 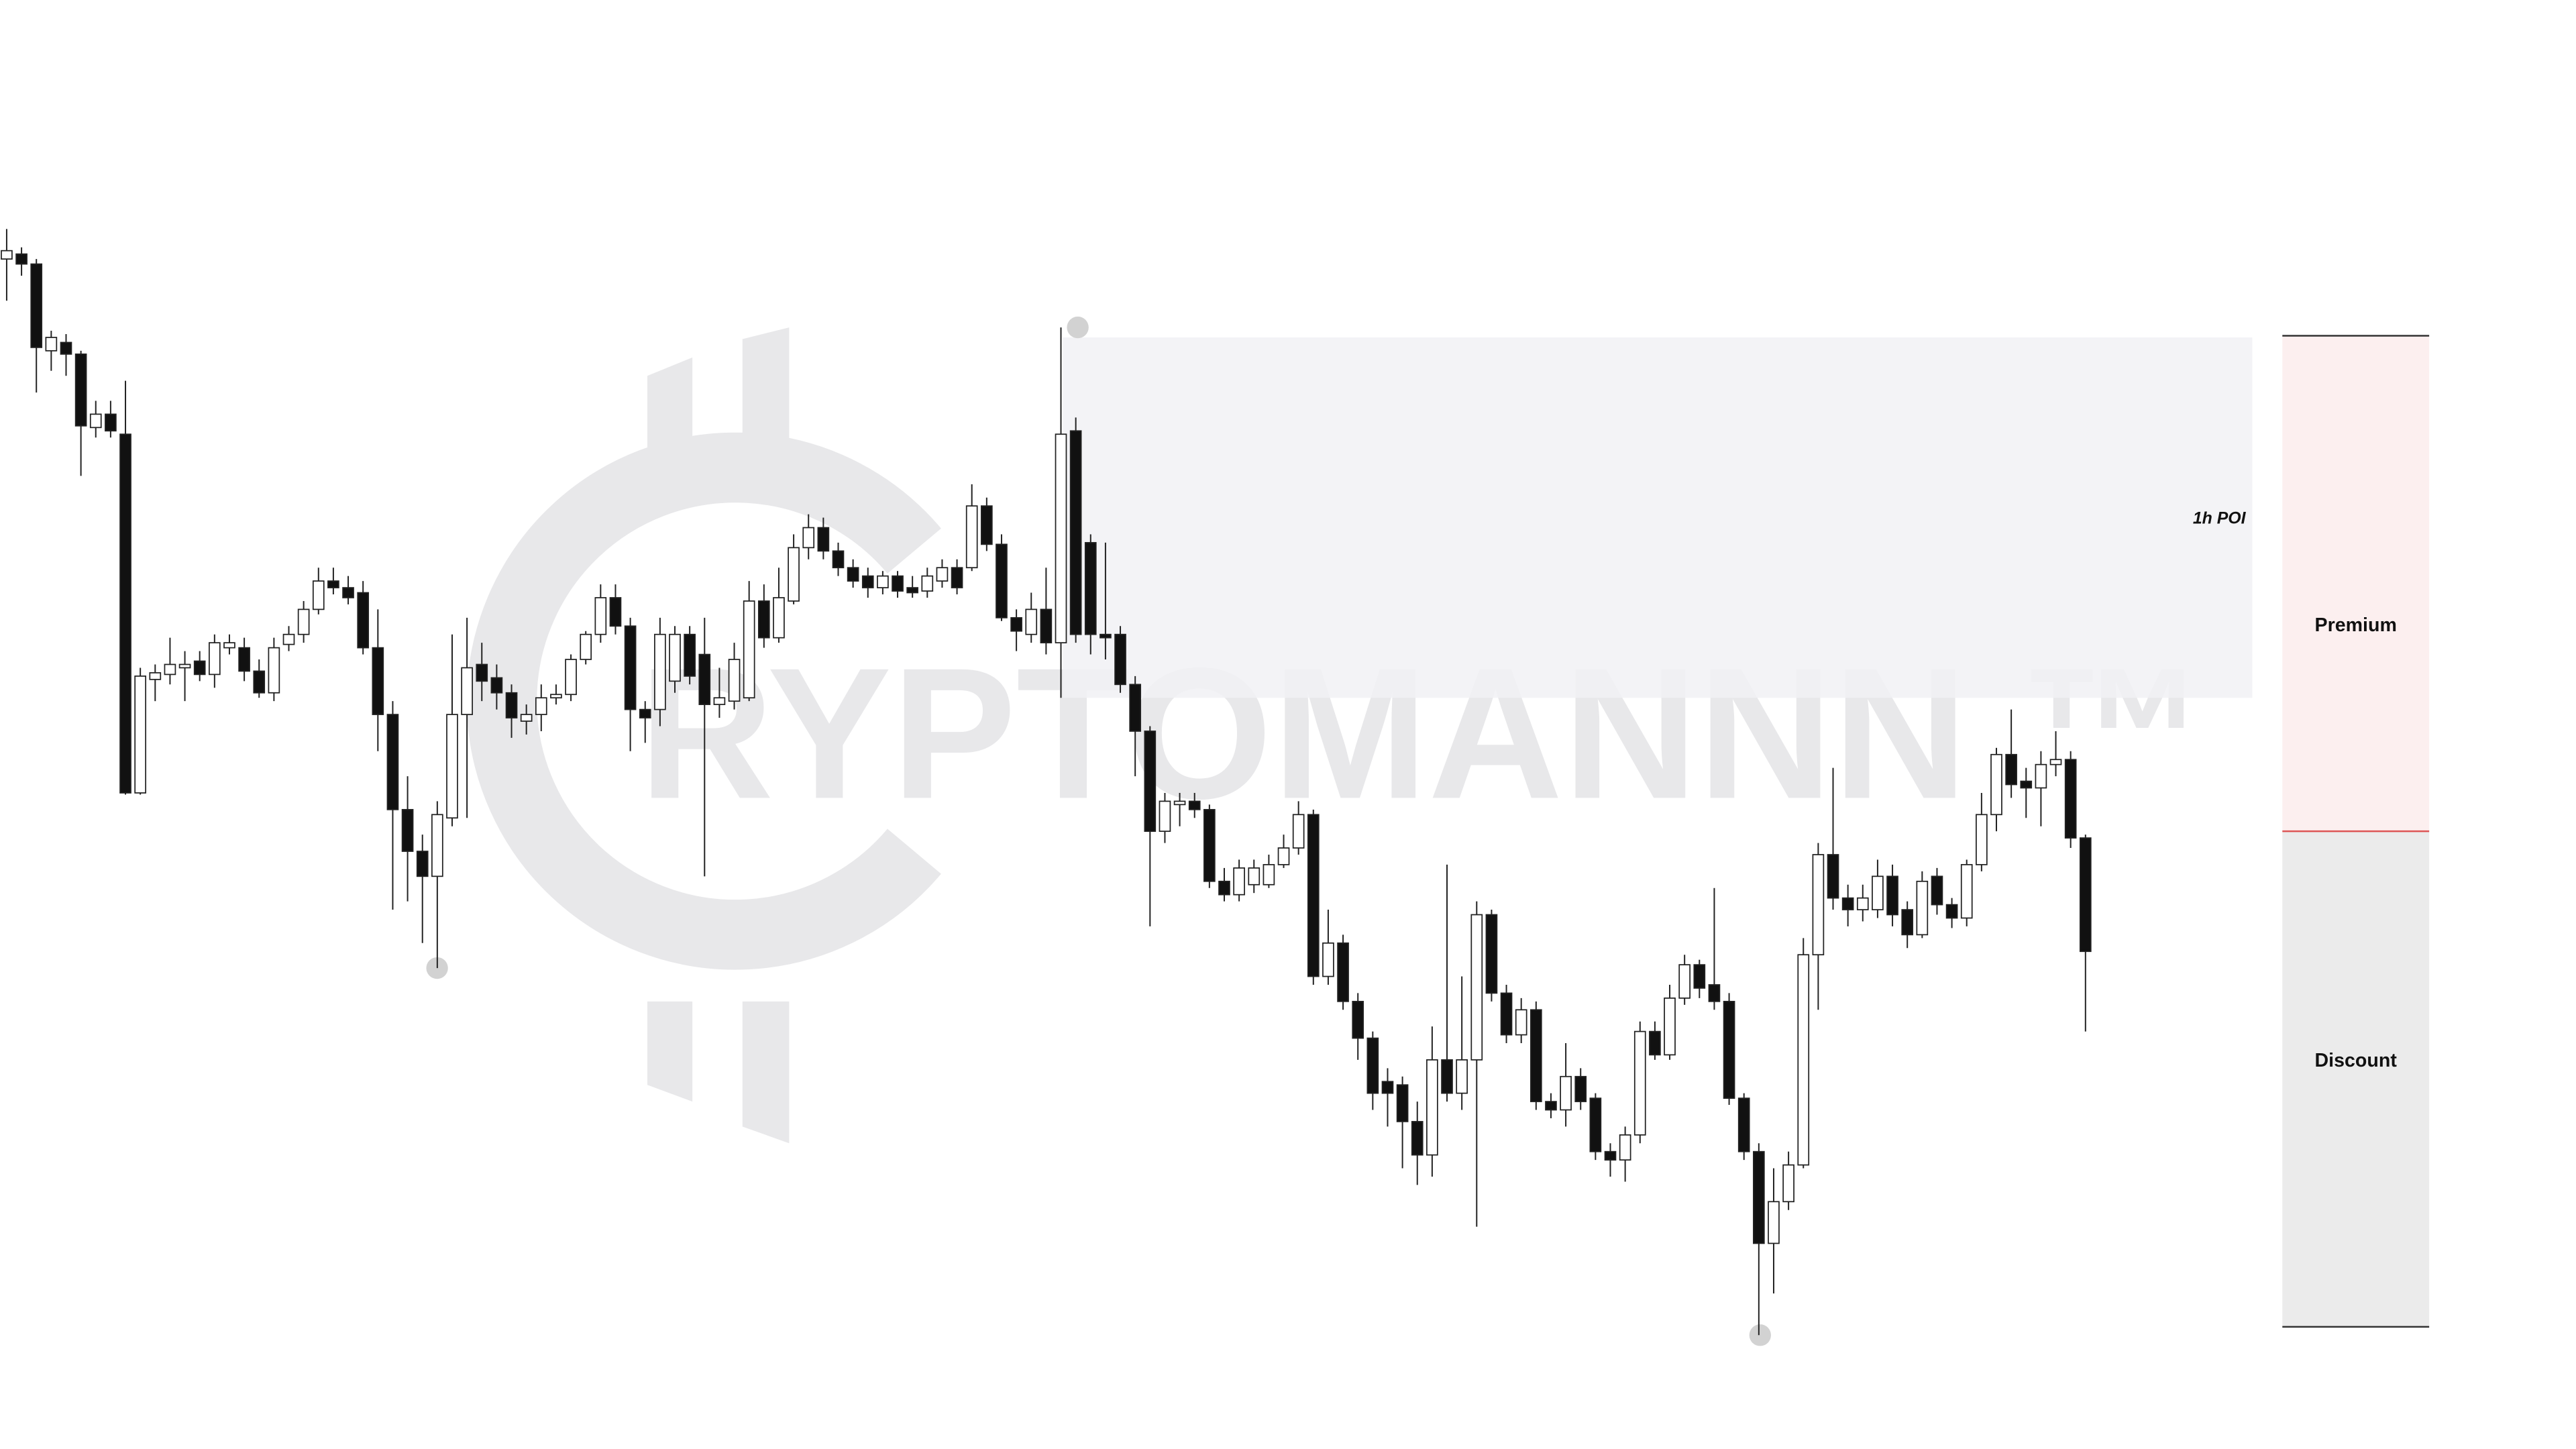 I want to click on poi-zone, so click(x=1658, y=517).